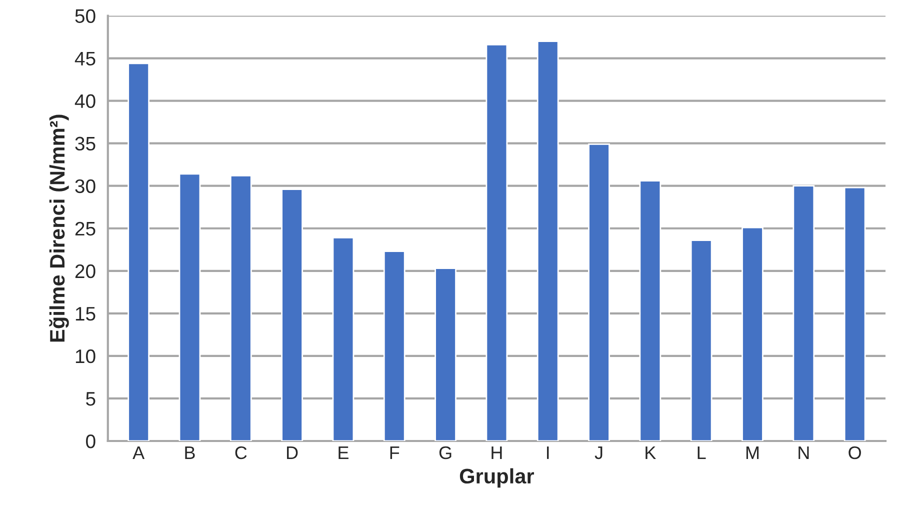  I want to click on x-tick-label: D, so click(292, 452).